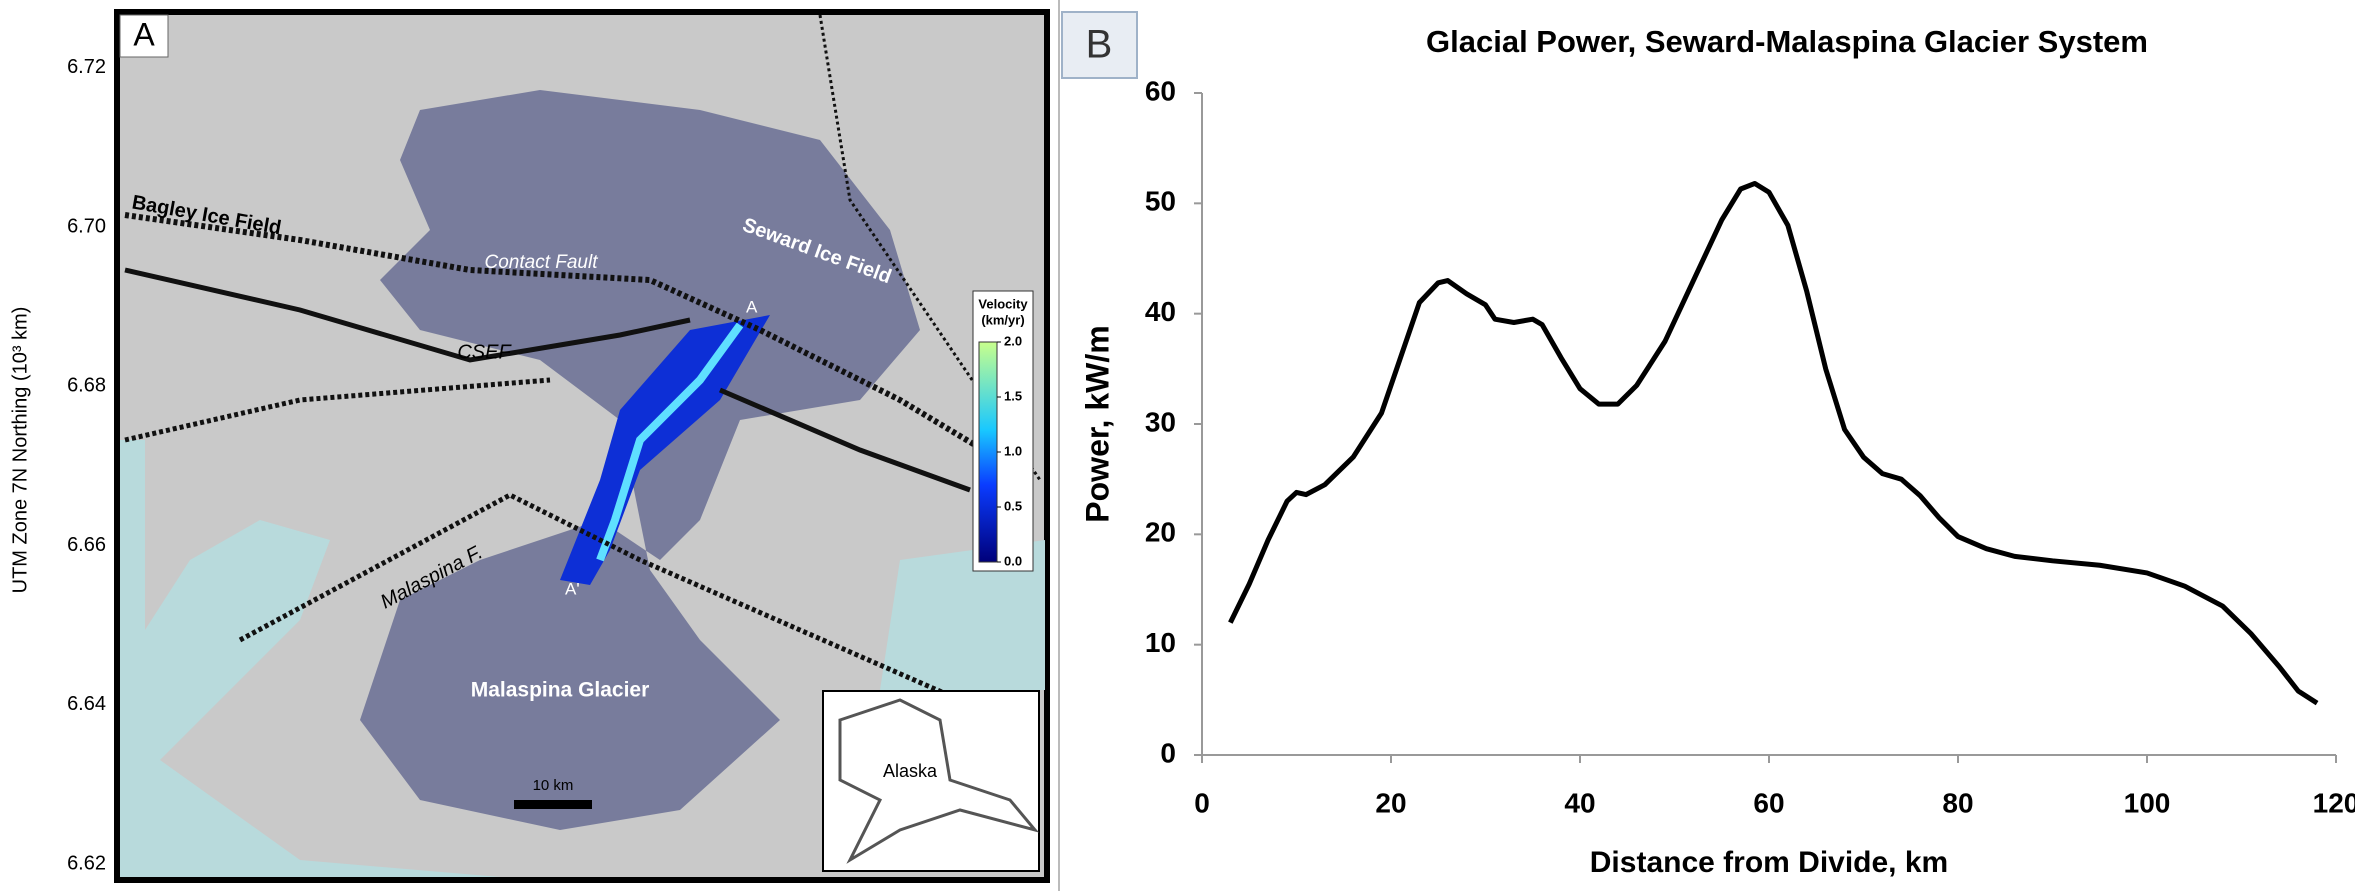 The image size is (2355, 891). I want to click on profile-label: A, so click(752, 306).